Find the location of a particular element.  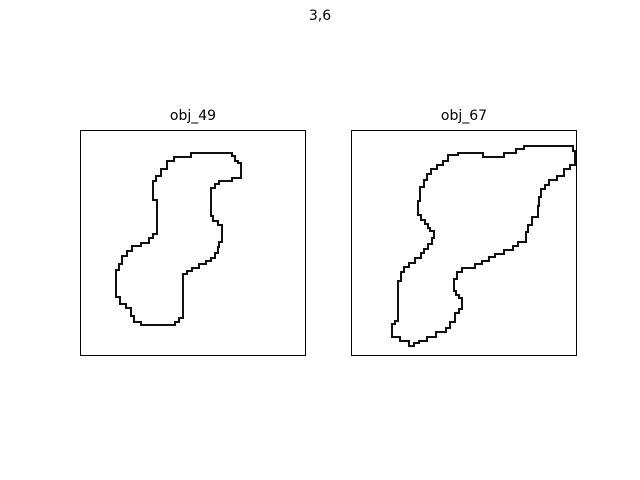

object-outline-left is located at coordinates (178, 239).